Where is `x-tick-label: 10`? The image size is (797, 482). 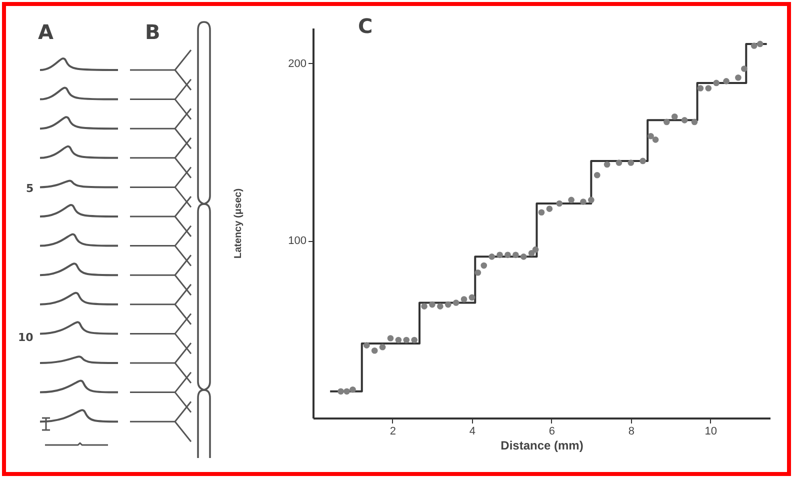 x-tick-label: 10 is located at coordinates (711, 432).